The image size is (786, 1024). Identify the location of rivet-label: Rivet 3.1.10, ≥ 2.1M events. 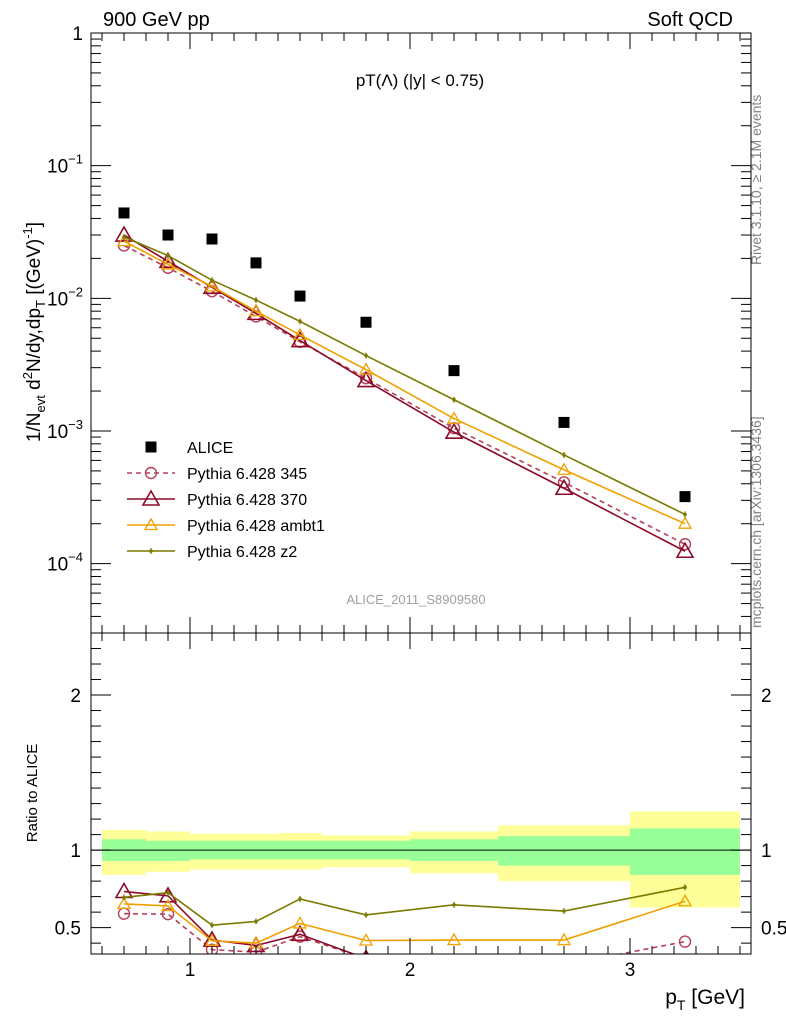
(756, 180).